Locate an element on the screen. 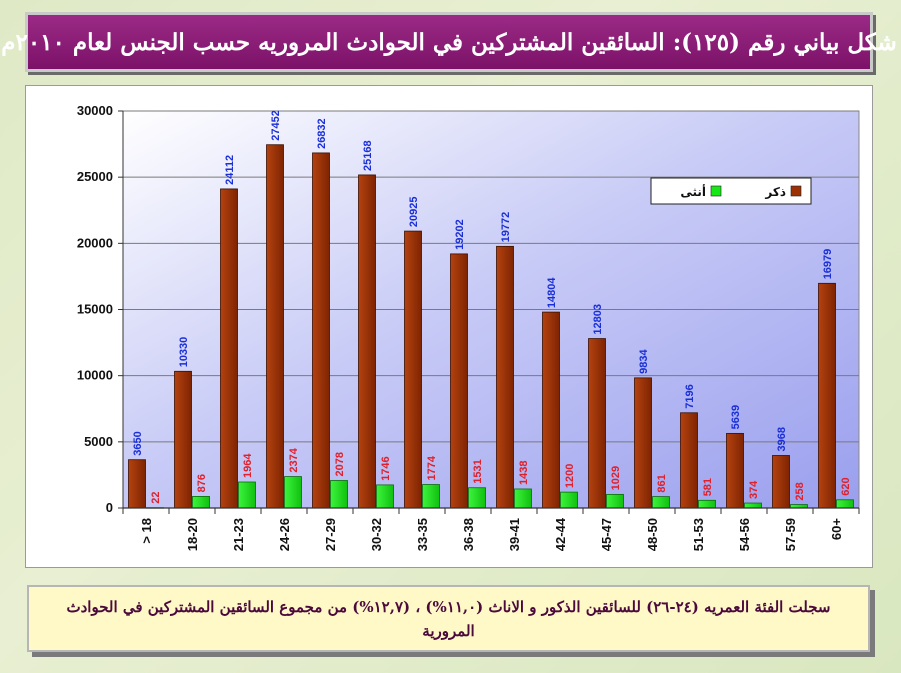  data-label-male: 14804 is located at coordinates (552, 292).